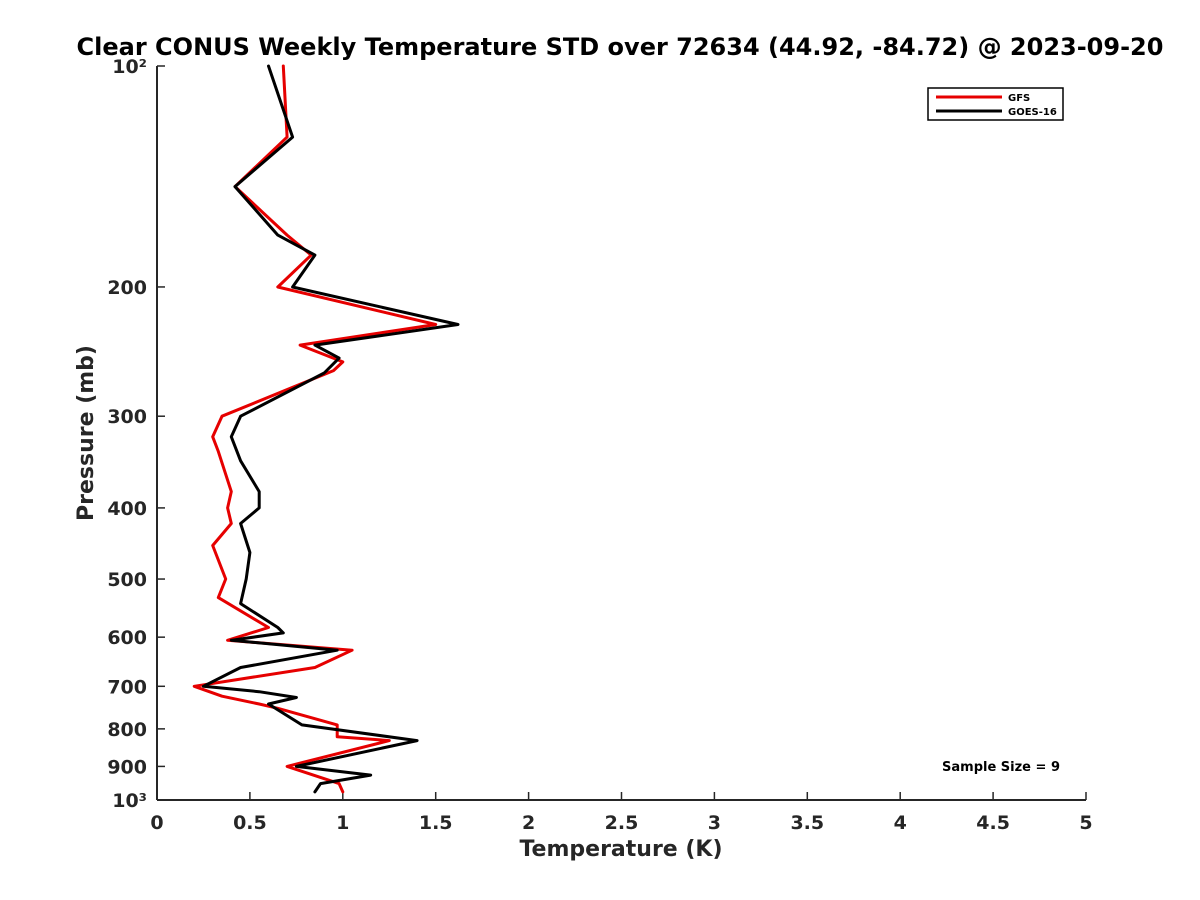 This screenshot has width=1200, height=900. What do you see at coordinates (1032, 112) in the screenshot?
I see `legend-label-goes-16: GOES-16` at bounding box center [1032, 112].